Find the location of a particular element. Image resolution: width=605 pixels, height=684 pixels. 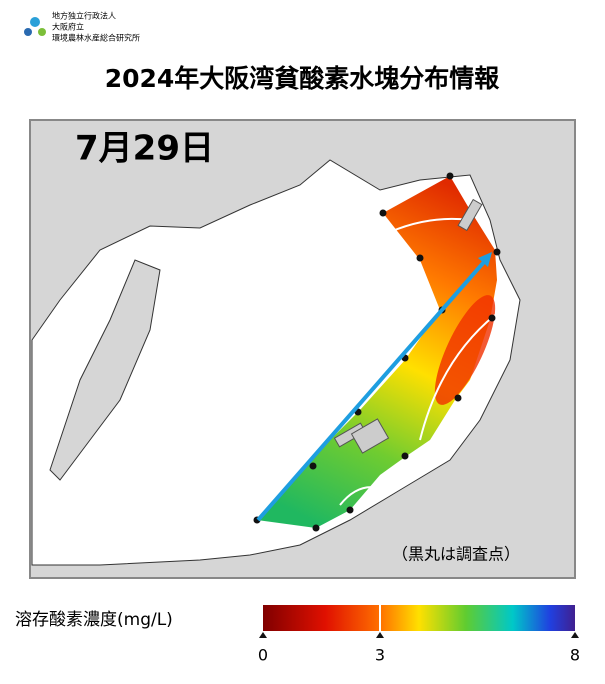

org-line: 環境農林水産総合研究所 is located at coordinates (96, 38).